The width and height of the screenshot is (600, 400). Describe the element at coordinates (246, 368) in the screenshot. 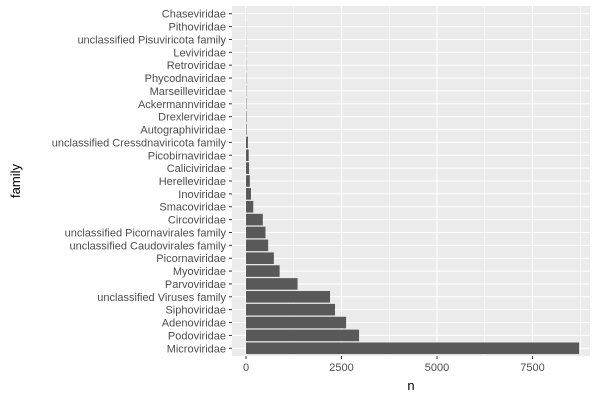

I see `x-tick-label: 0` at that location.